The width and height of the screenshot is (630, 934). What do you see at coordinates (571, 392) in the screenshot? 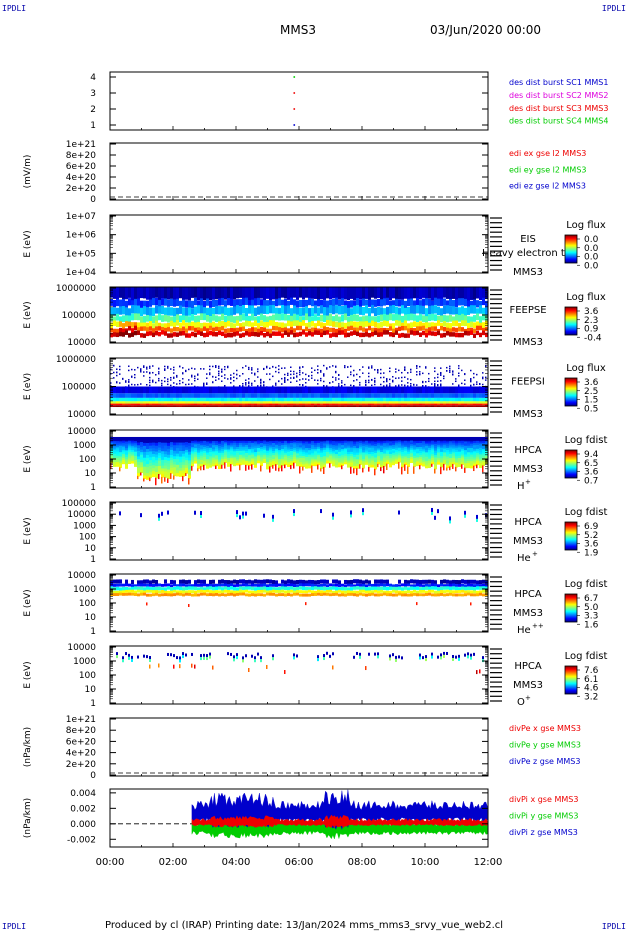
I see `colorbar` at bounding box center [571, 392].